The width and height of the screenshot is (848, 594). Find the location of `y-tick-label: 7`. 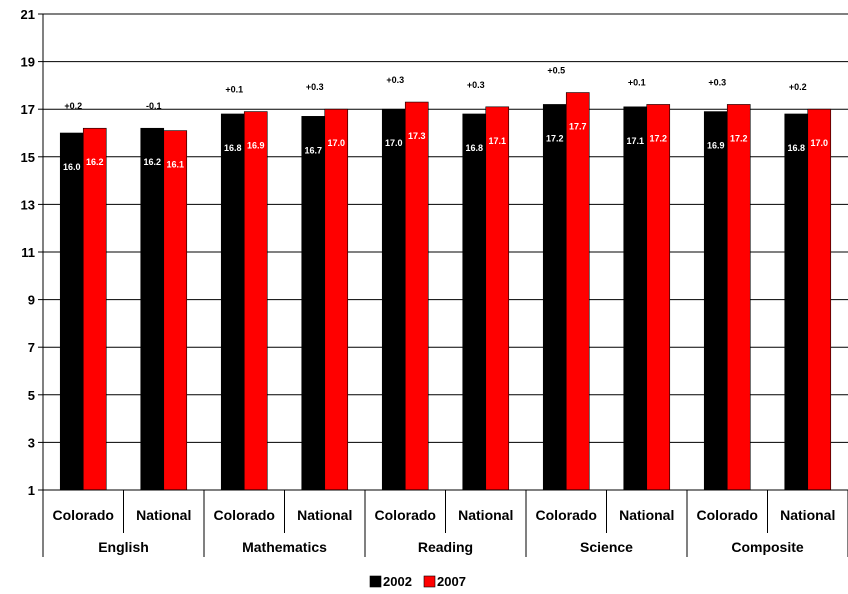

y-tick-label: 7 is located at coordinates (31, 347).